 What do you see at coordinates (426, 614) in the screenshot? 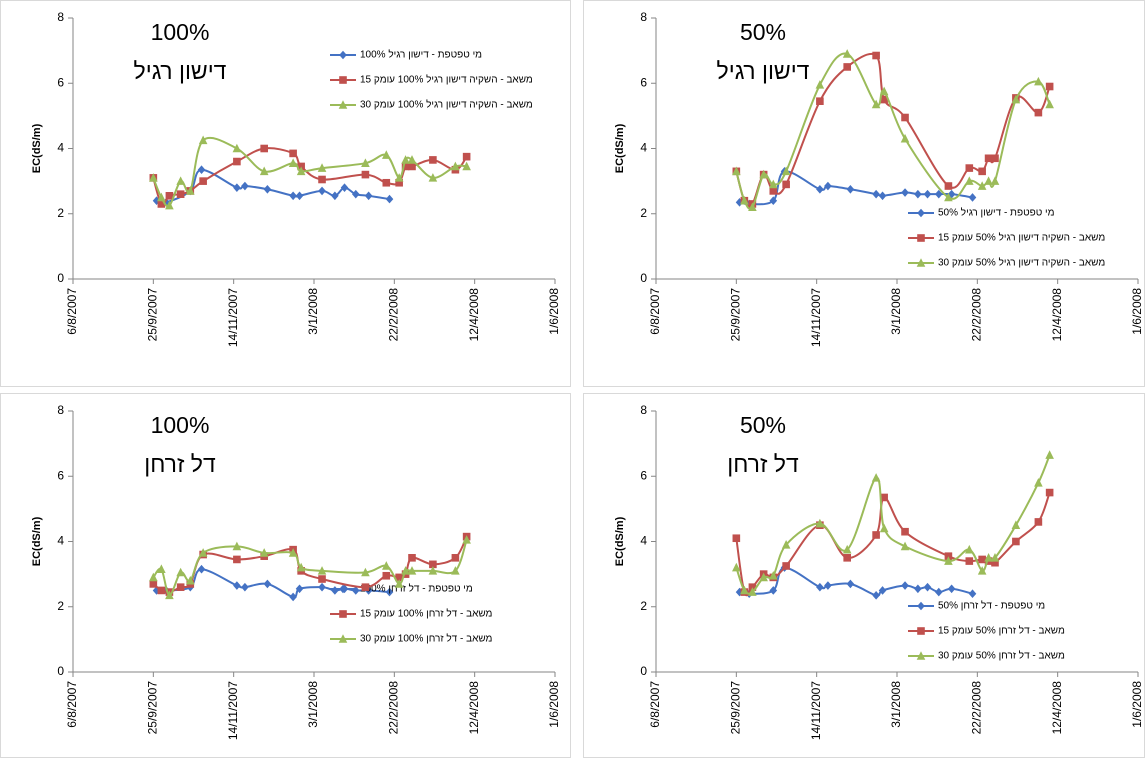
I see `legend-label: משאב - דל זרחן 100% עומק 15` at bounding box center [426, 614].